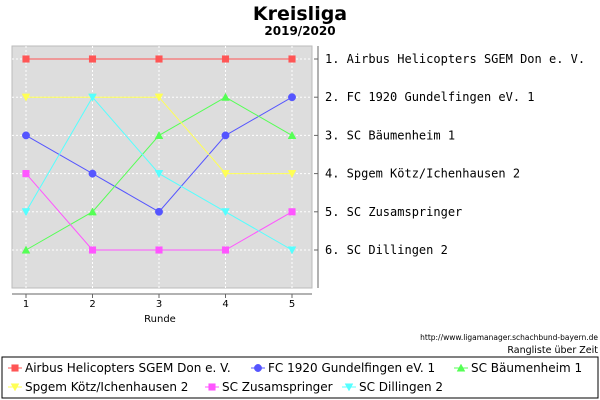 The width and height of the screenshot is (600, 400). I want to click on legend-entry-3: SC Bäumenheim 1, so click(518, 368).